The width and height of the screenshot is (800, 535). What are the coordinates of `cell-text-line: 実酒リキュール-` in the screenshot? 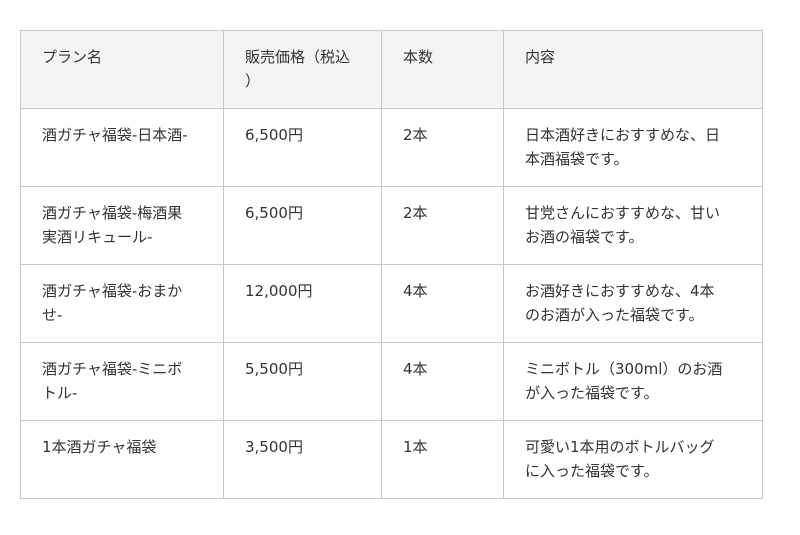 It's located at (97, 237).